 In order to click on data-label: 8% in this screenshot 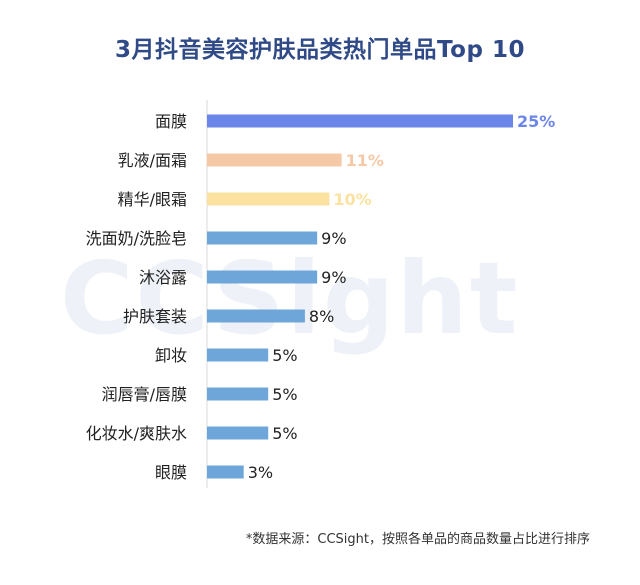, I will do `click(321, 316)`.